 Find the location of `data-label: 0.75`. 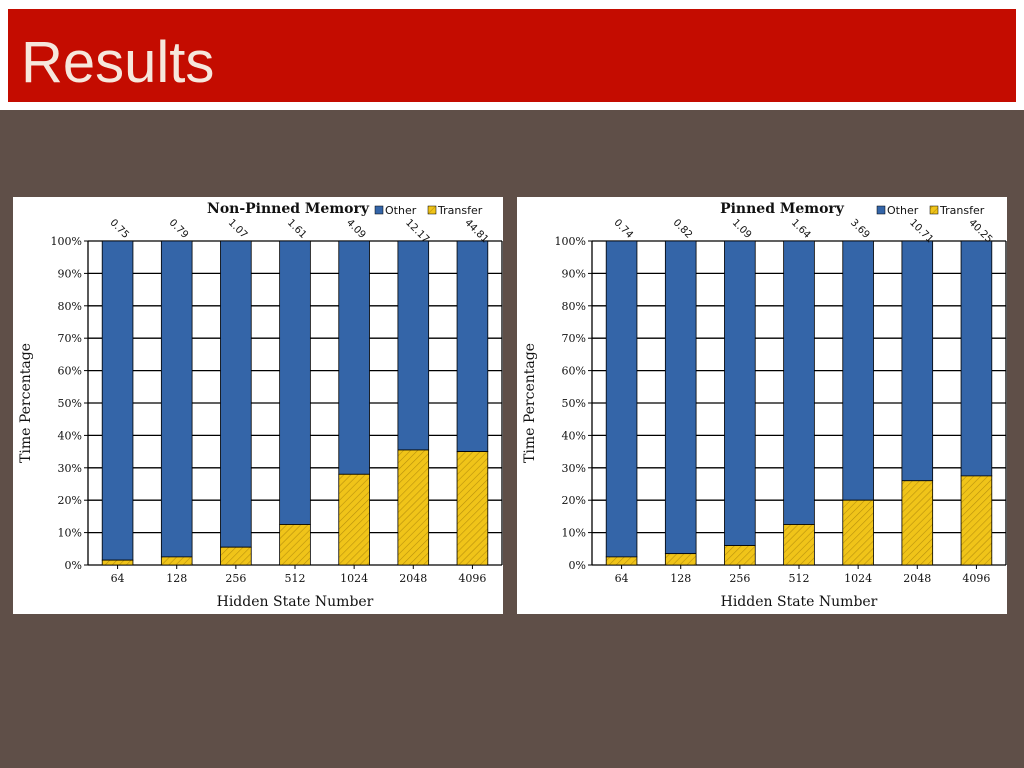

data-label: 0.75 is located at coordinates (119, 229).